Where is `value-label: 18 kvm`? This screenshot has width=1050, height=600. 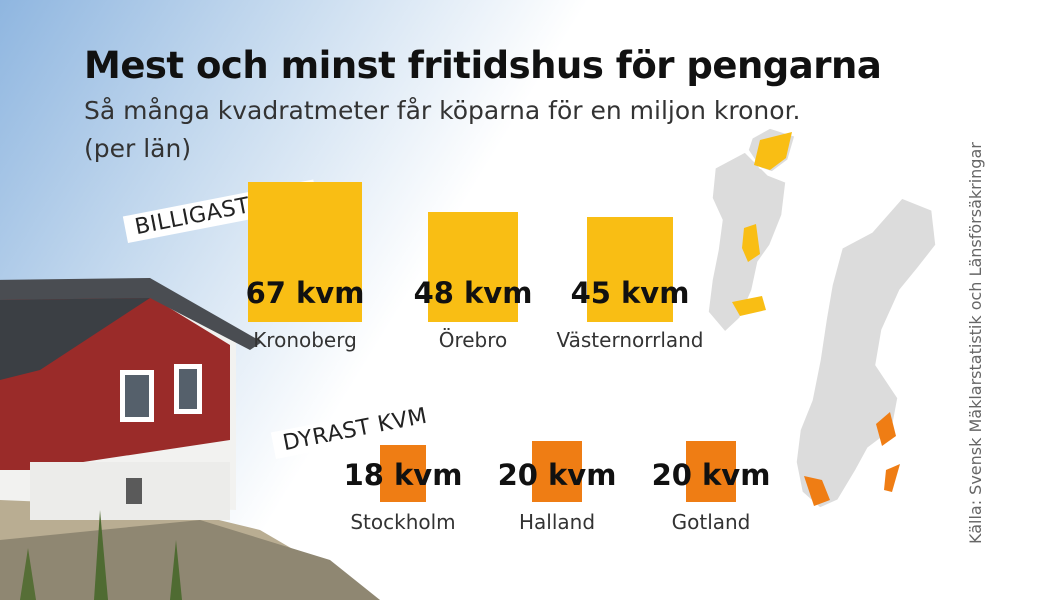
value-label: 18 kvm is located at coordinates (403, 475).